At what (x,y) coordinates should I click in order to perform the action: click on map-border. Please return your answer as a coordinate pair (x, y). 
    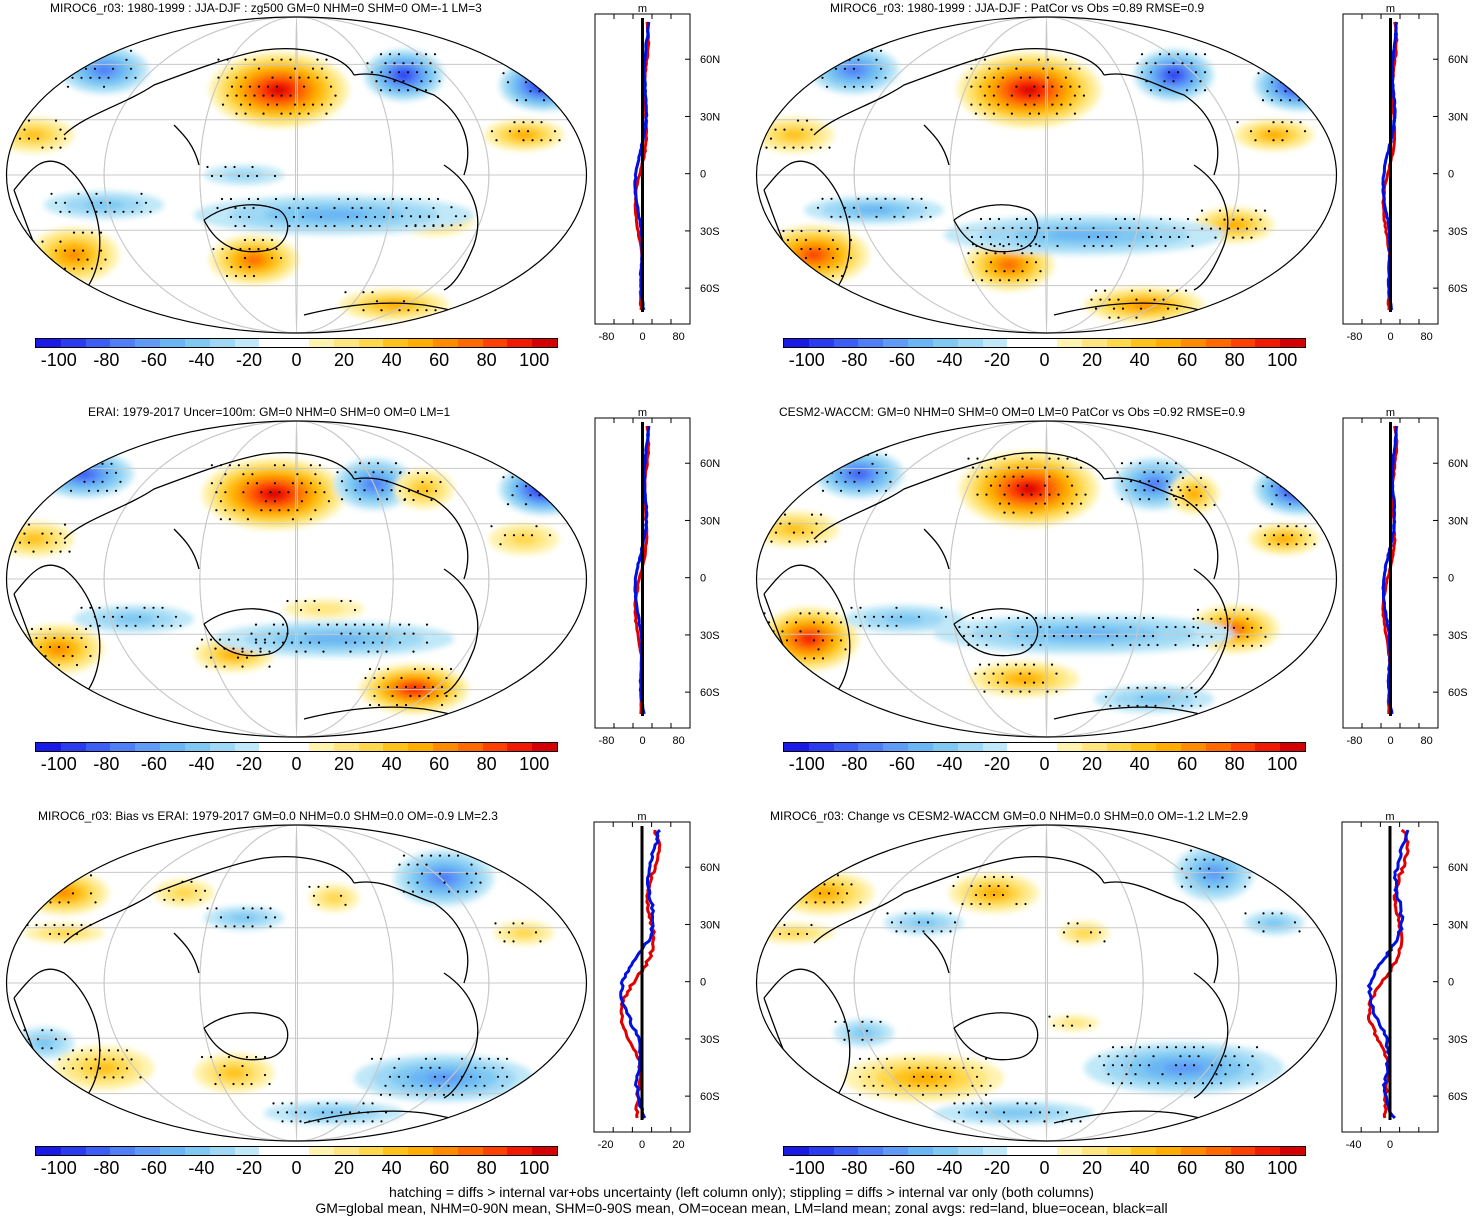
    Looking at the image, I should click on (1046, 579).